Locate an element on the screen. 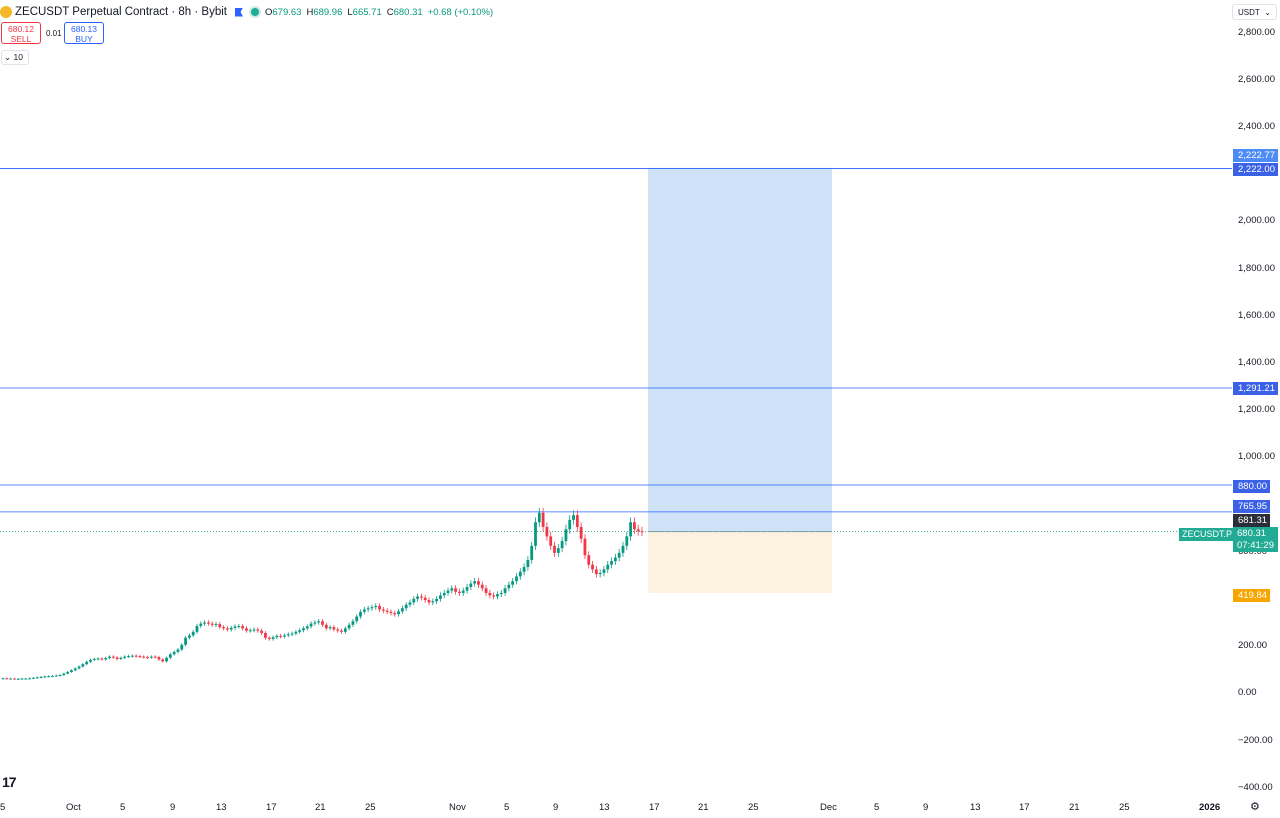  price-tick: 1,000.00 is located at coordinates (1256, 456).